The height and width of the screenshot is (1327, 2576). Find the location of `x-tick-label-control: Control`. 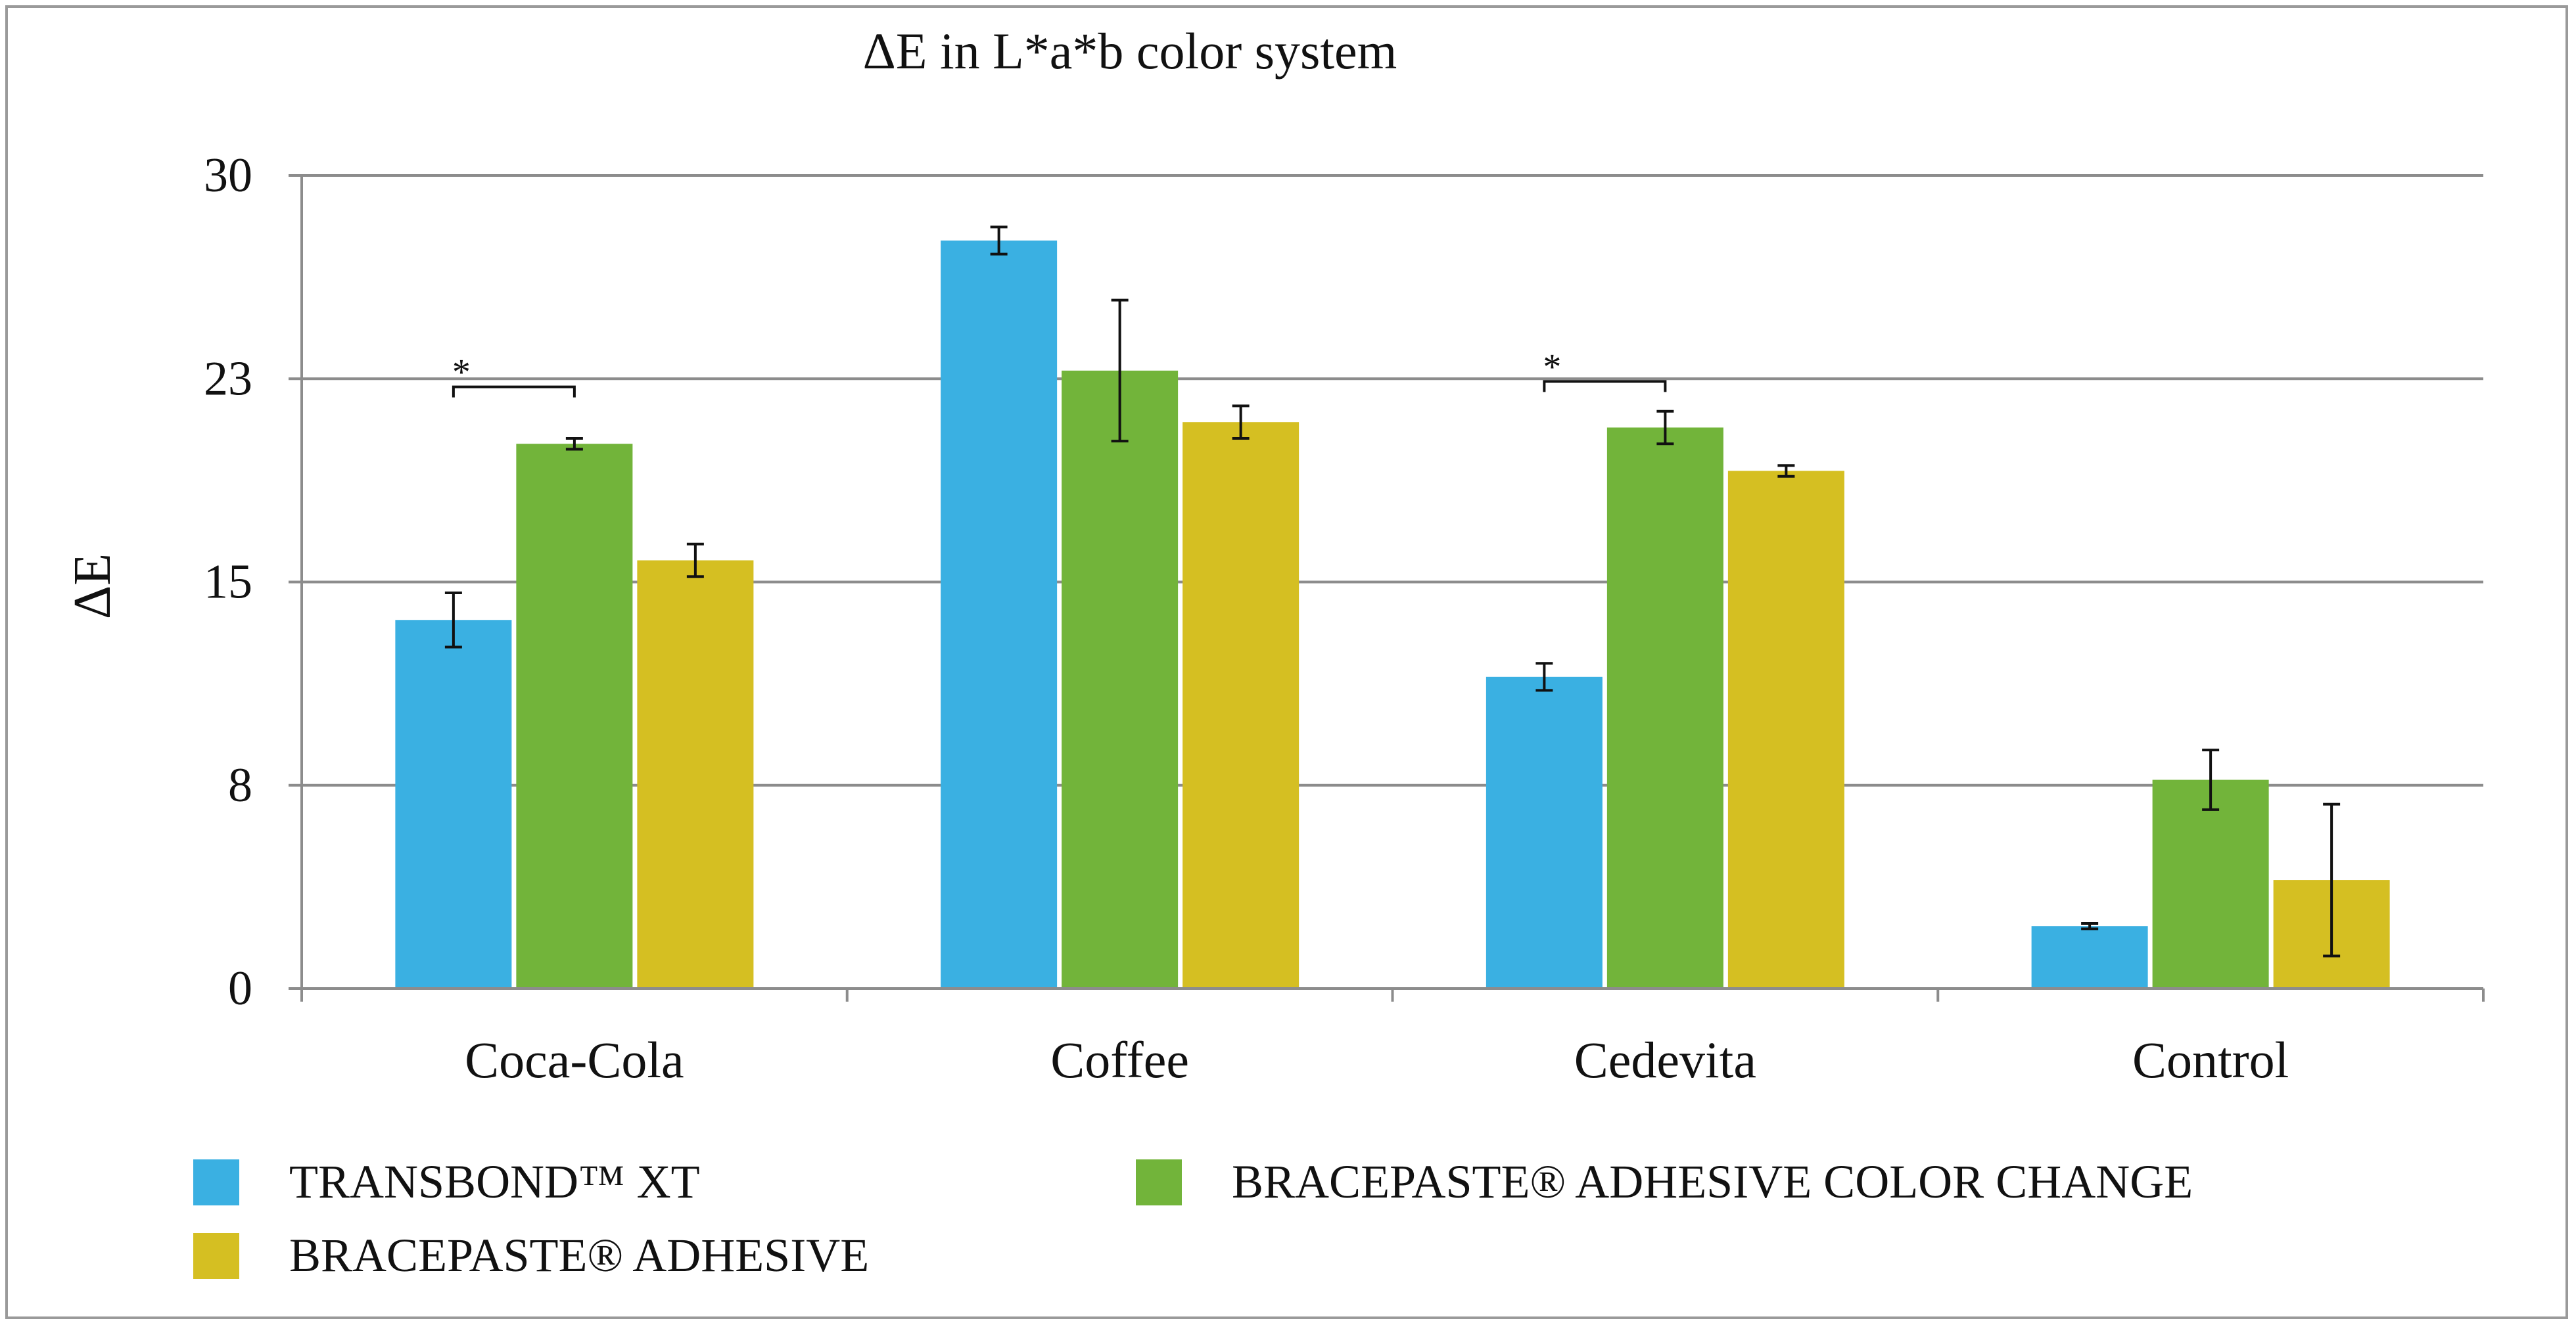

x-tick-label-control: Control is located at coordinates (2210, 1059).